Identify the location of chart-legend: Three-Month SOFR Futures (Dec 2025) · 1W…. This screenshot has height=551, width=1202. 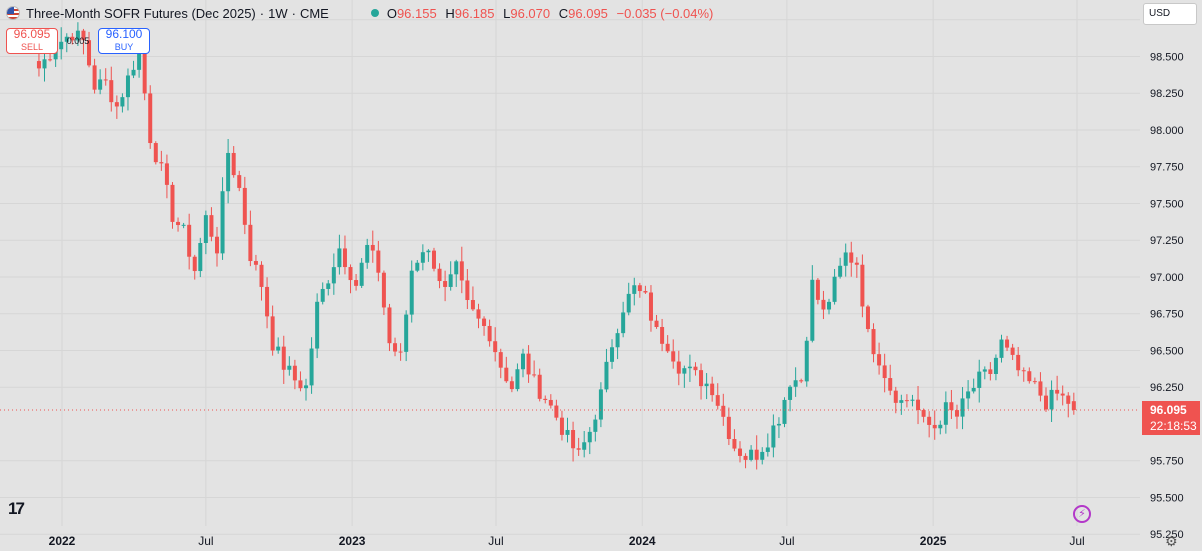
(362, 13).